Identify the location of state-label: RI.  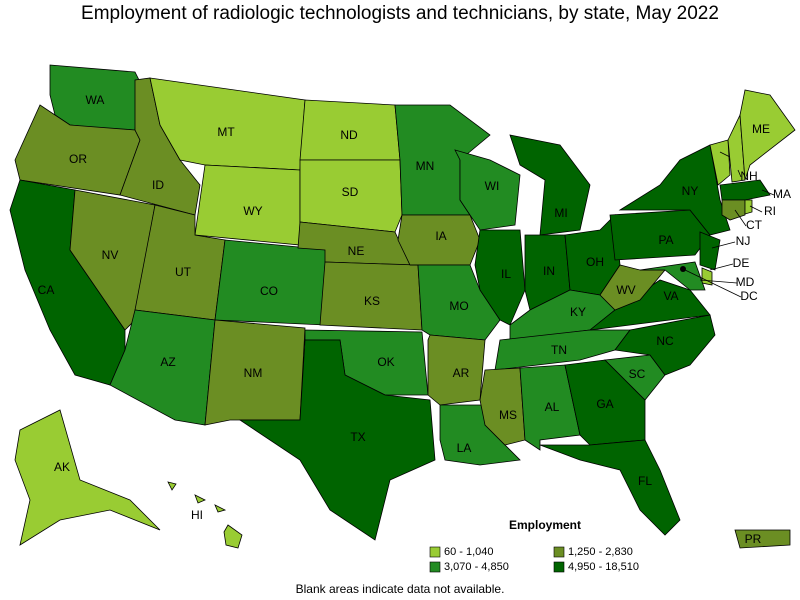
(770, 211).